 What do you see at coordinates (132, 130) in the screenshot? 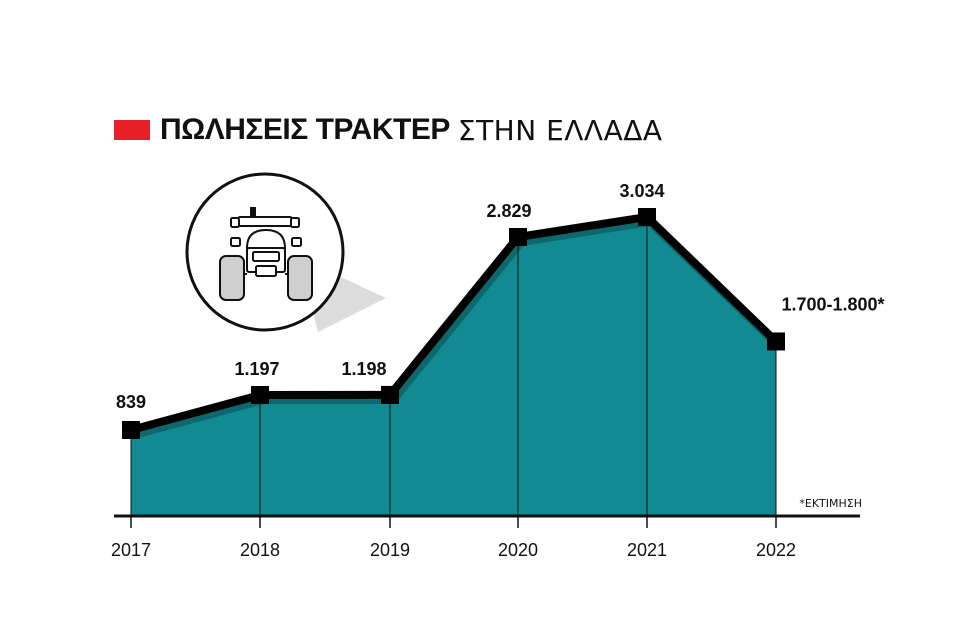
I see `title-swatch` at bounding box center [132, 130].